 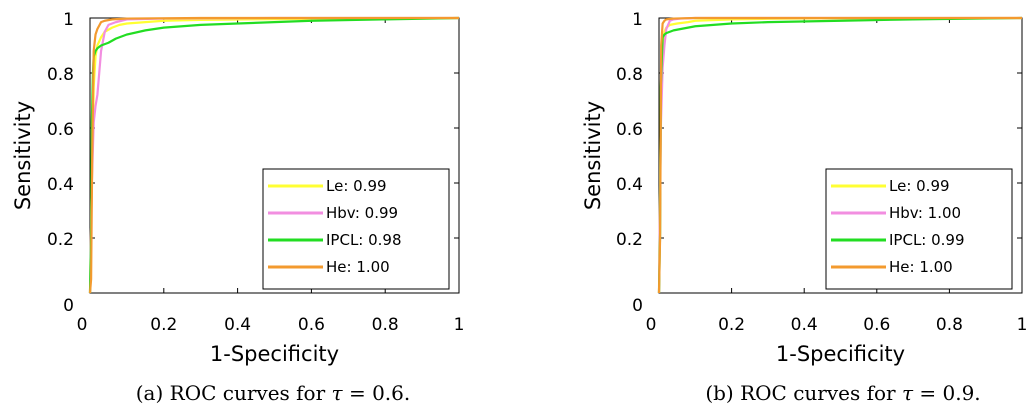 I want to click on legend-entry: IPCL: 0.98, so click(x=364, y=240).